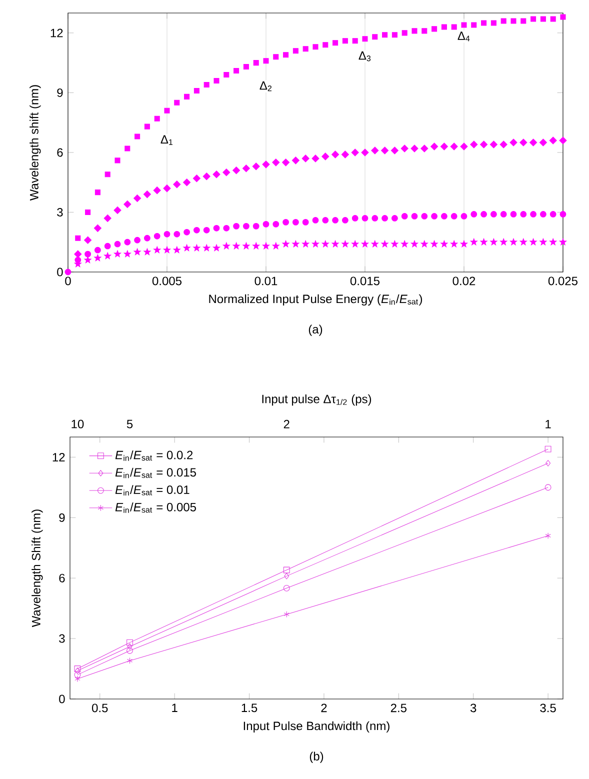 The image size is (589, 779). Describe the element at coordinates (548, 424) in the screenshot. I see `text: 1` at that location.